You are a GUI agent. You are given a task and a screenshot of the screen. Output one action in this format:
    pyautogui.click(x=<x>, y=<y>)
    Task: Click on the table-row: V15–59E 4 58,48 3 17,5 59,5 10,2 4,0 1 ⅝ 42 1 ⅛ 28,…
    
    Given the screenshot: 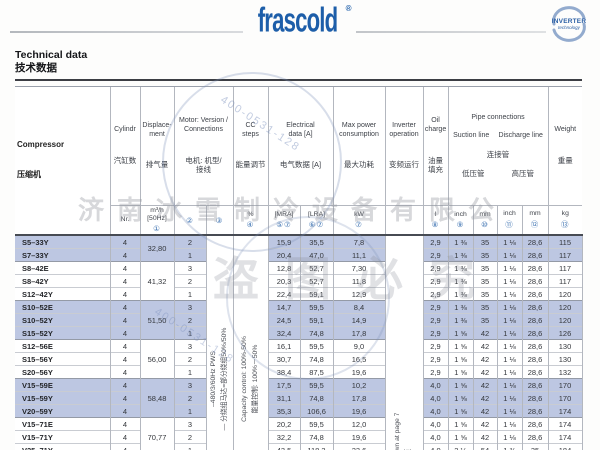 What is the action you would take?
    pyautogui.click(x=299, y=398)
    